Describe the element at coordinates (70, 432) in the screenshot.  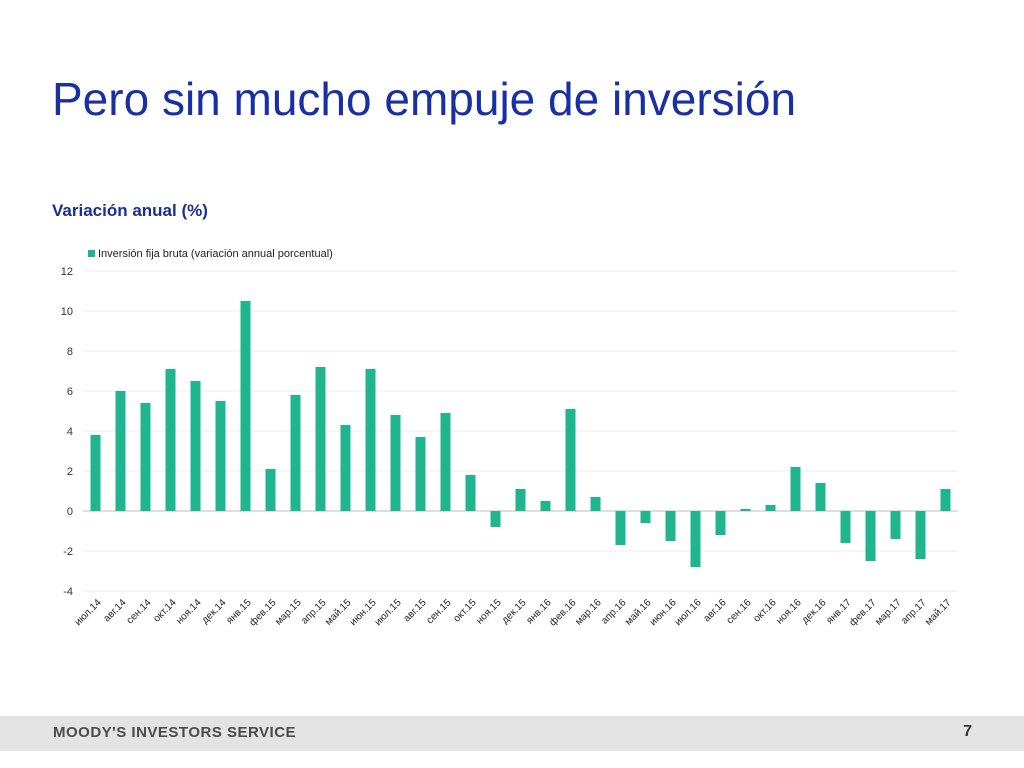
I see `y-tick-label: 4` at that location.